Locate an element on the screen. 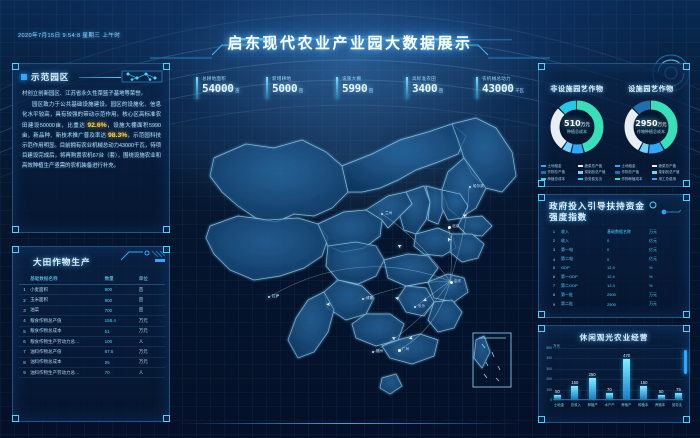 The width and height of the screenshot is (700, 438). row-index: 6 is located at coordinates (25, 342).